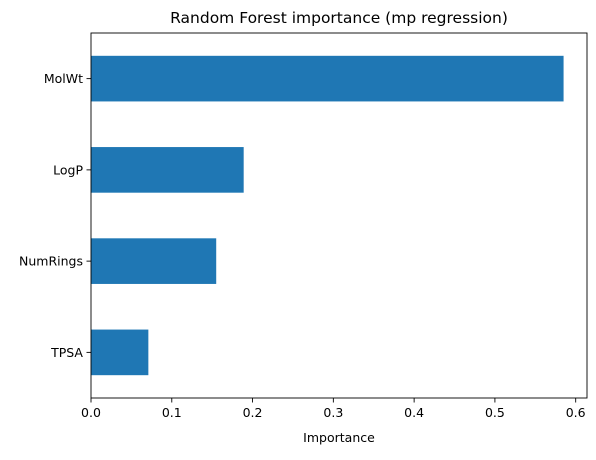 The width and height of the screenshot is (596, 460). Describe the element at coordinates (66, 352) in the screenshot. I see `y-tick-label: TPSA` at that location.